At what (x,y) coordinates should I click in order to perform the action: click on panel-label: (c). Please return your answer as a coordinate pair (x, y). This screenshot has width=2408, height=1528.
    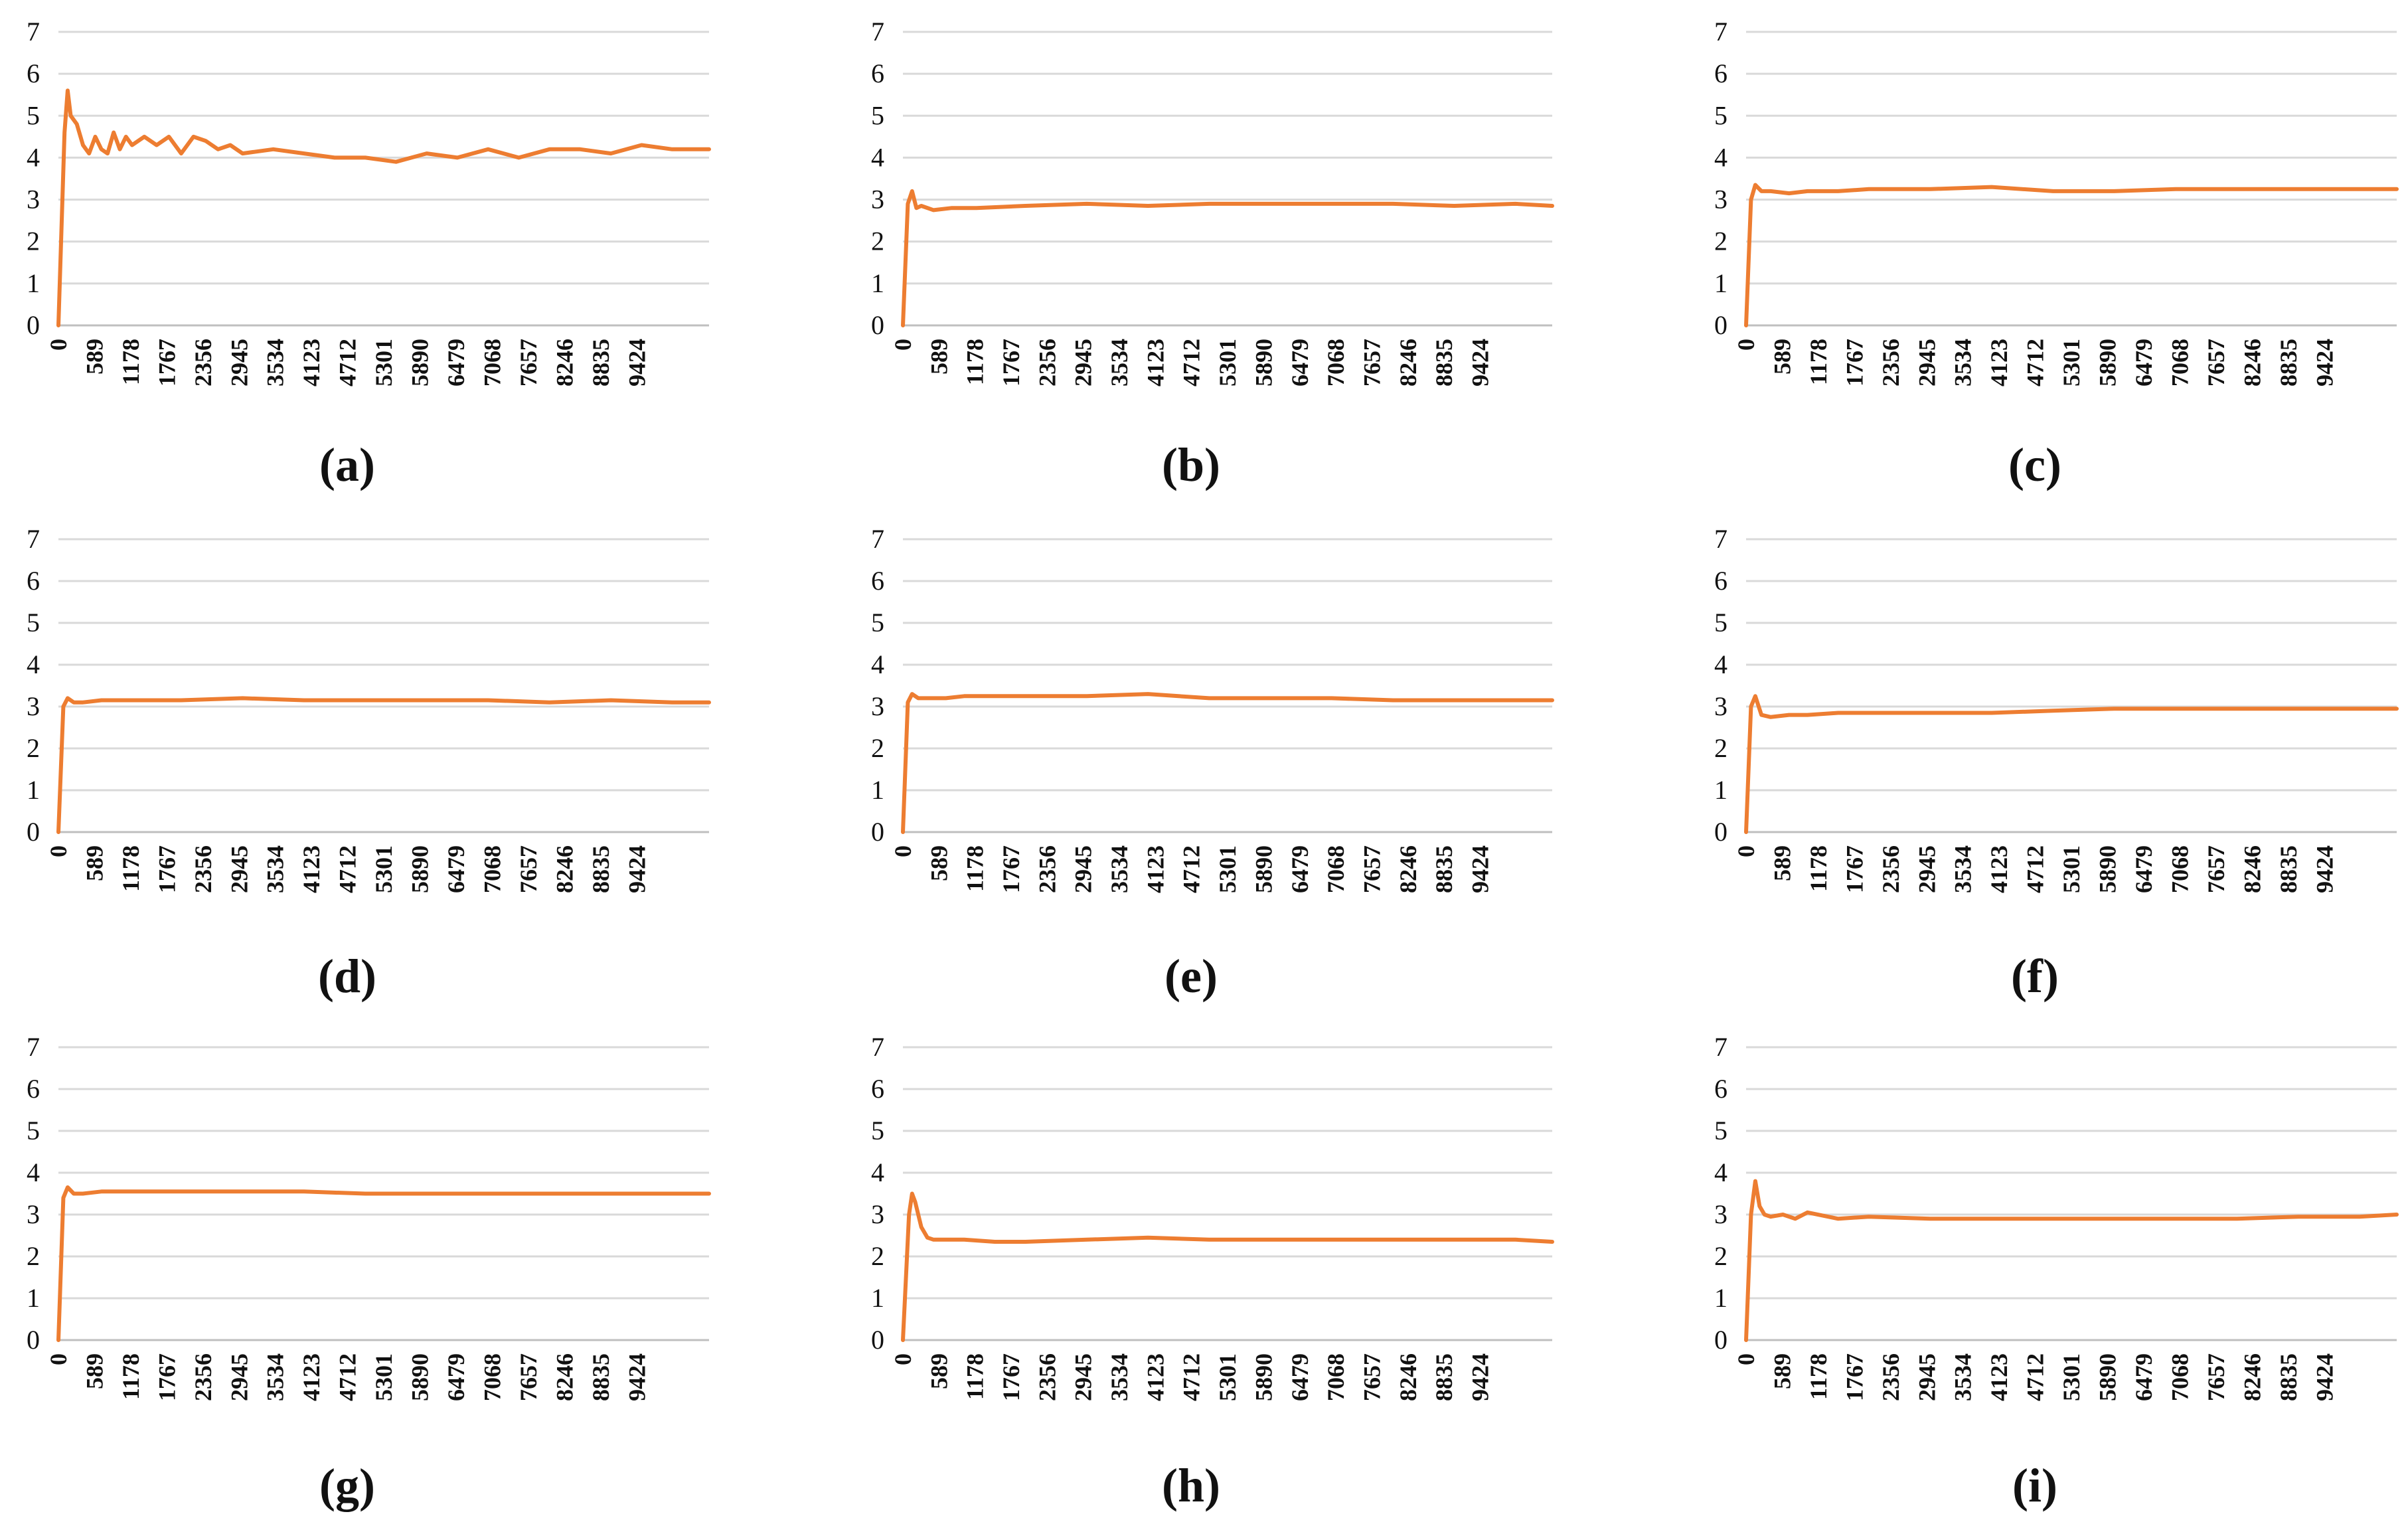
    Looking at the image, I should click on (2034, 464).